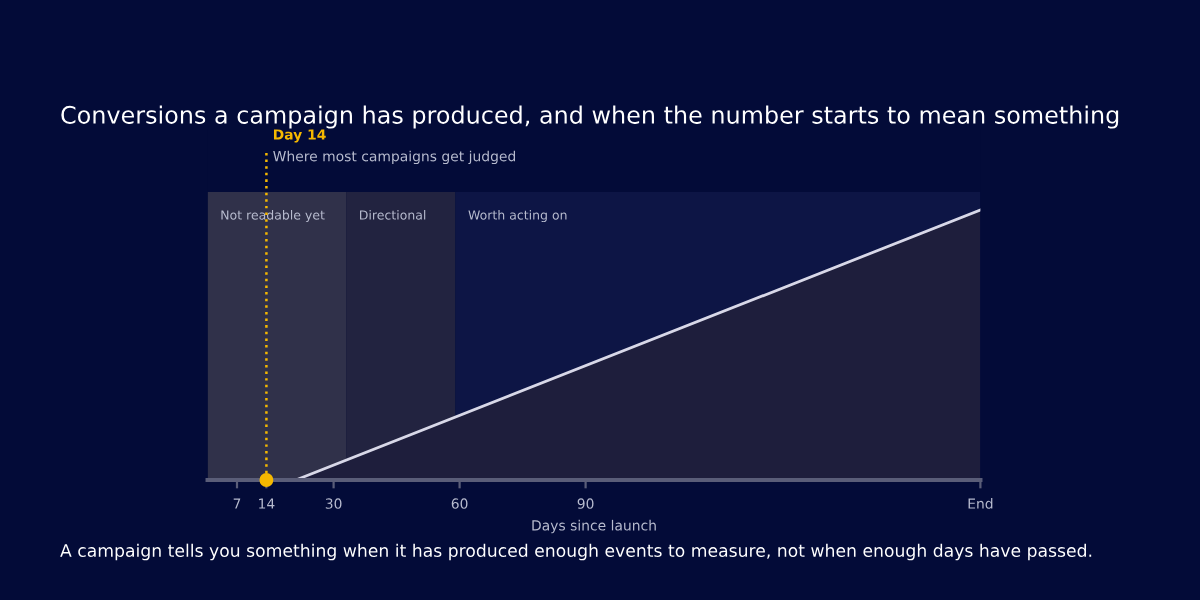  What do you see at coordinates (590, 117) in the screenshot?
I see `chart-title: Conversions a campaign has produced, and when the number starts to mean something` at bounding box center [590, 117].